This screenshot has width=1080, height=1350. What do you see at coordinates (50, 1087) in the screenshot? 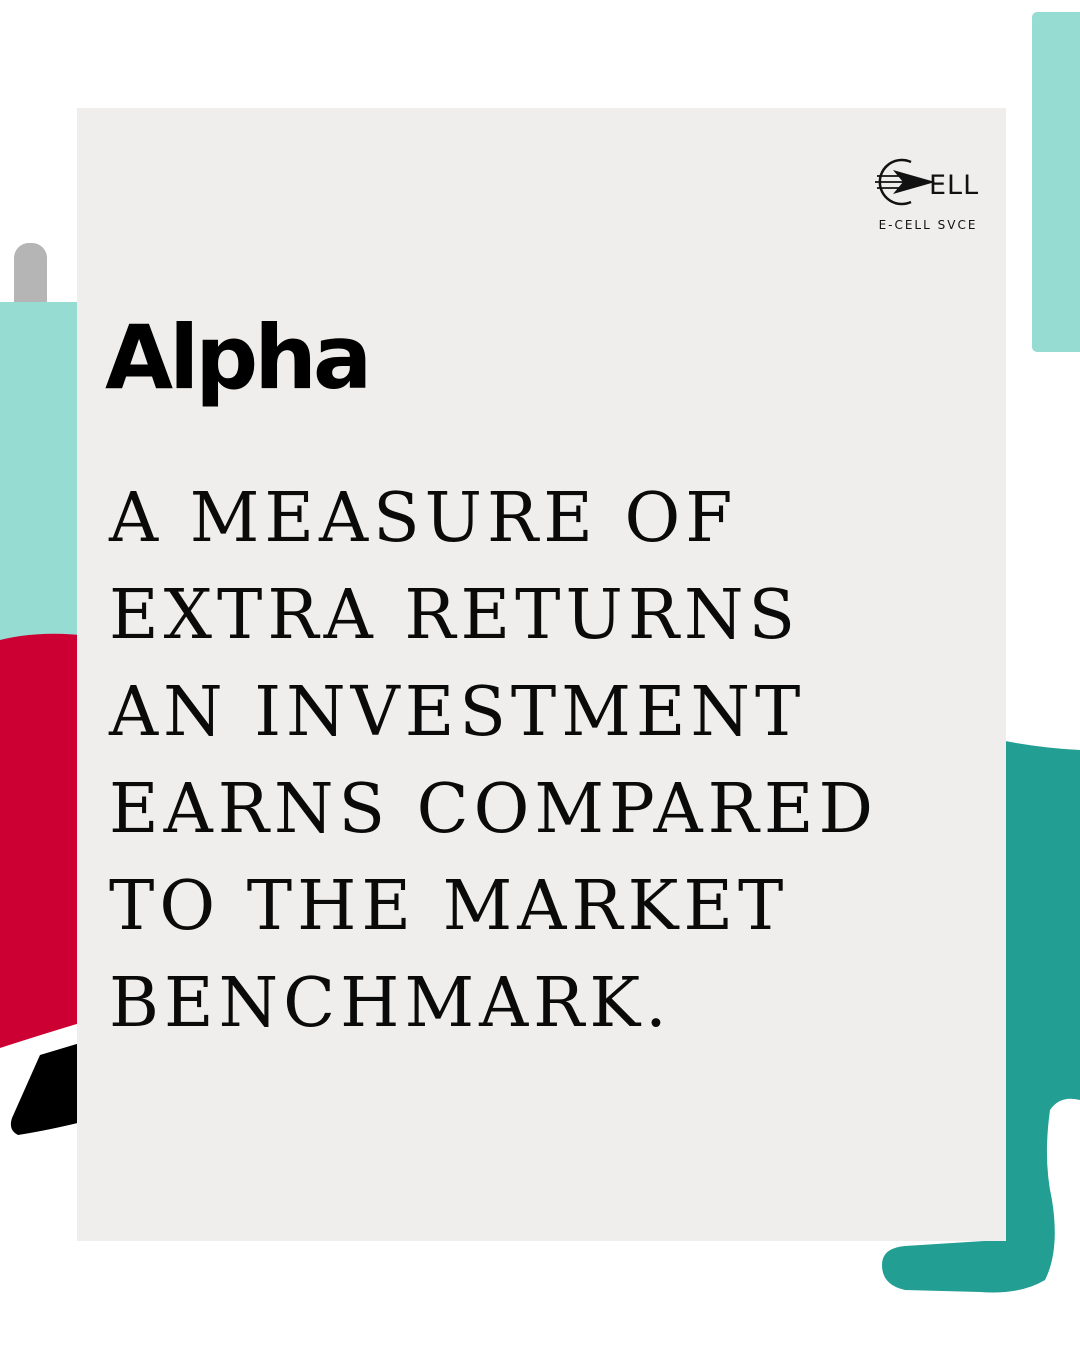
I see `black-foot-shape` at bounding box center [50, 1087].